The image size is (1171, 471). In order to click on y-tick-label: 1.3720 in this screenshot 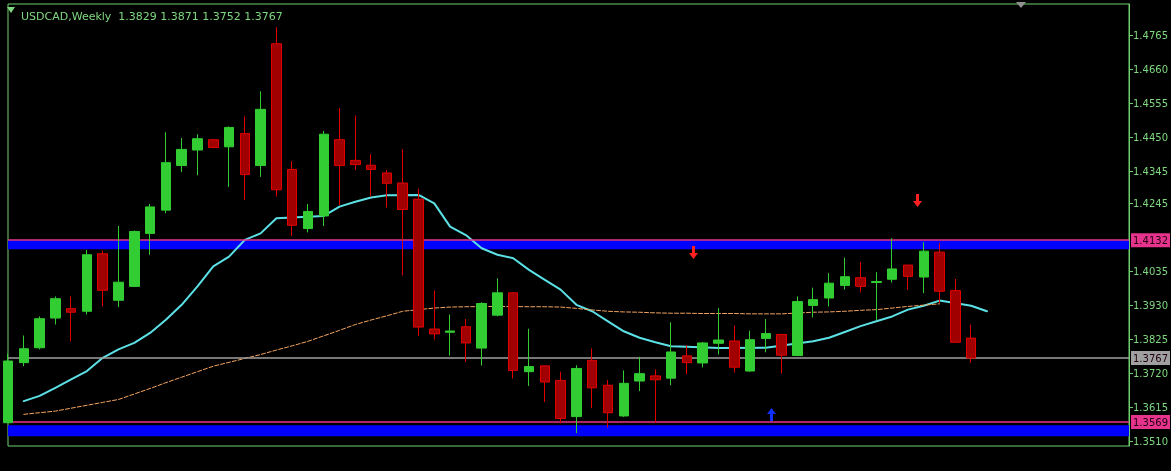, I will do `click(1151, 373)`.